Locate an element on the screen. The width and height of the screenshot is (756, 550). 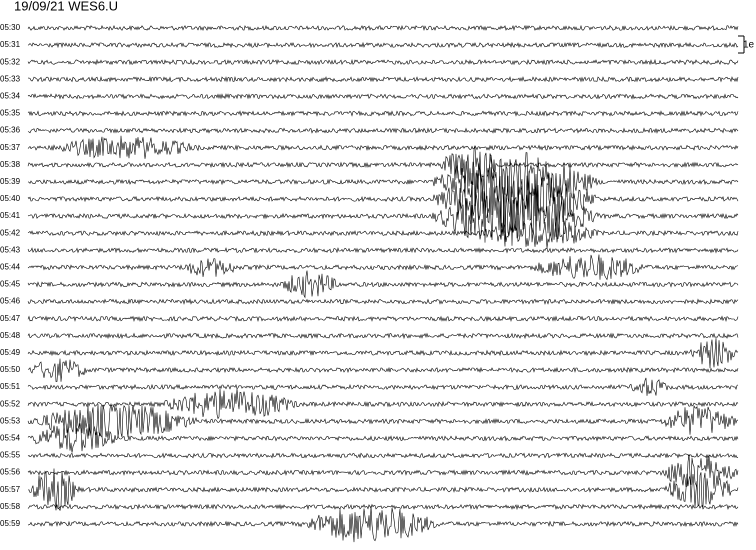
row-label: 05:38 is located at coordinates (10, 164).